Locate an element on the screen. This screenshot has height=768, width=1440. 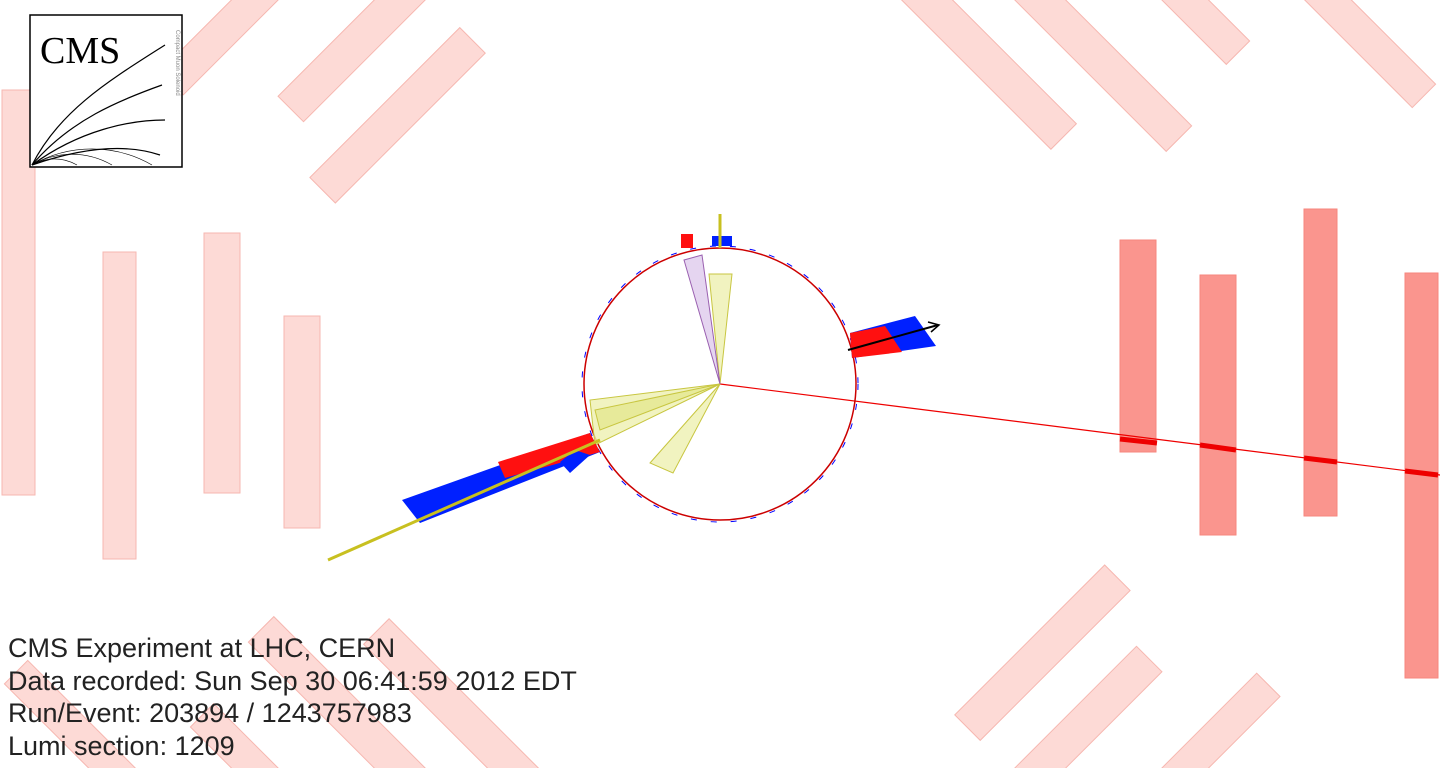
logo-subtitle: Compact Muon Solenoid is located at coordinates (177, 63).